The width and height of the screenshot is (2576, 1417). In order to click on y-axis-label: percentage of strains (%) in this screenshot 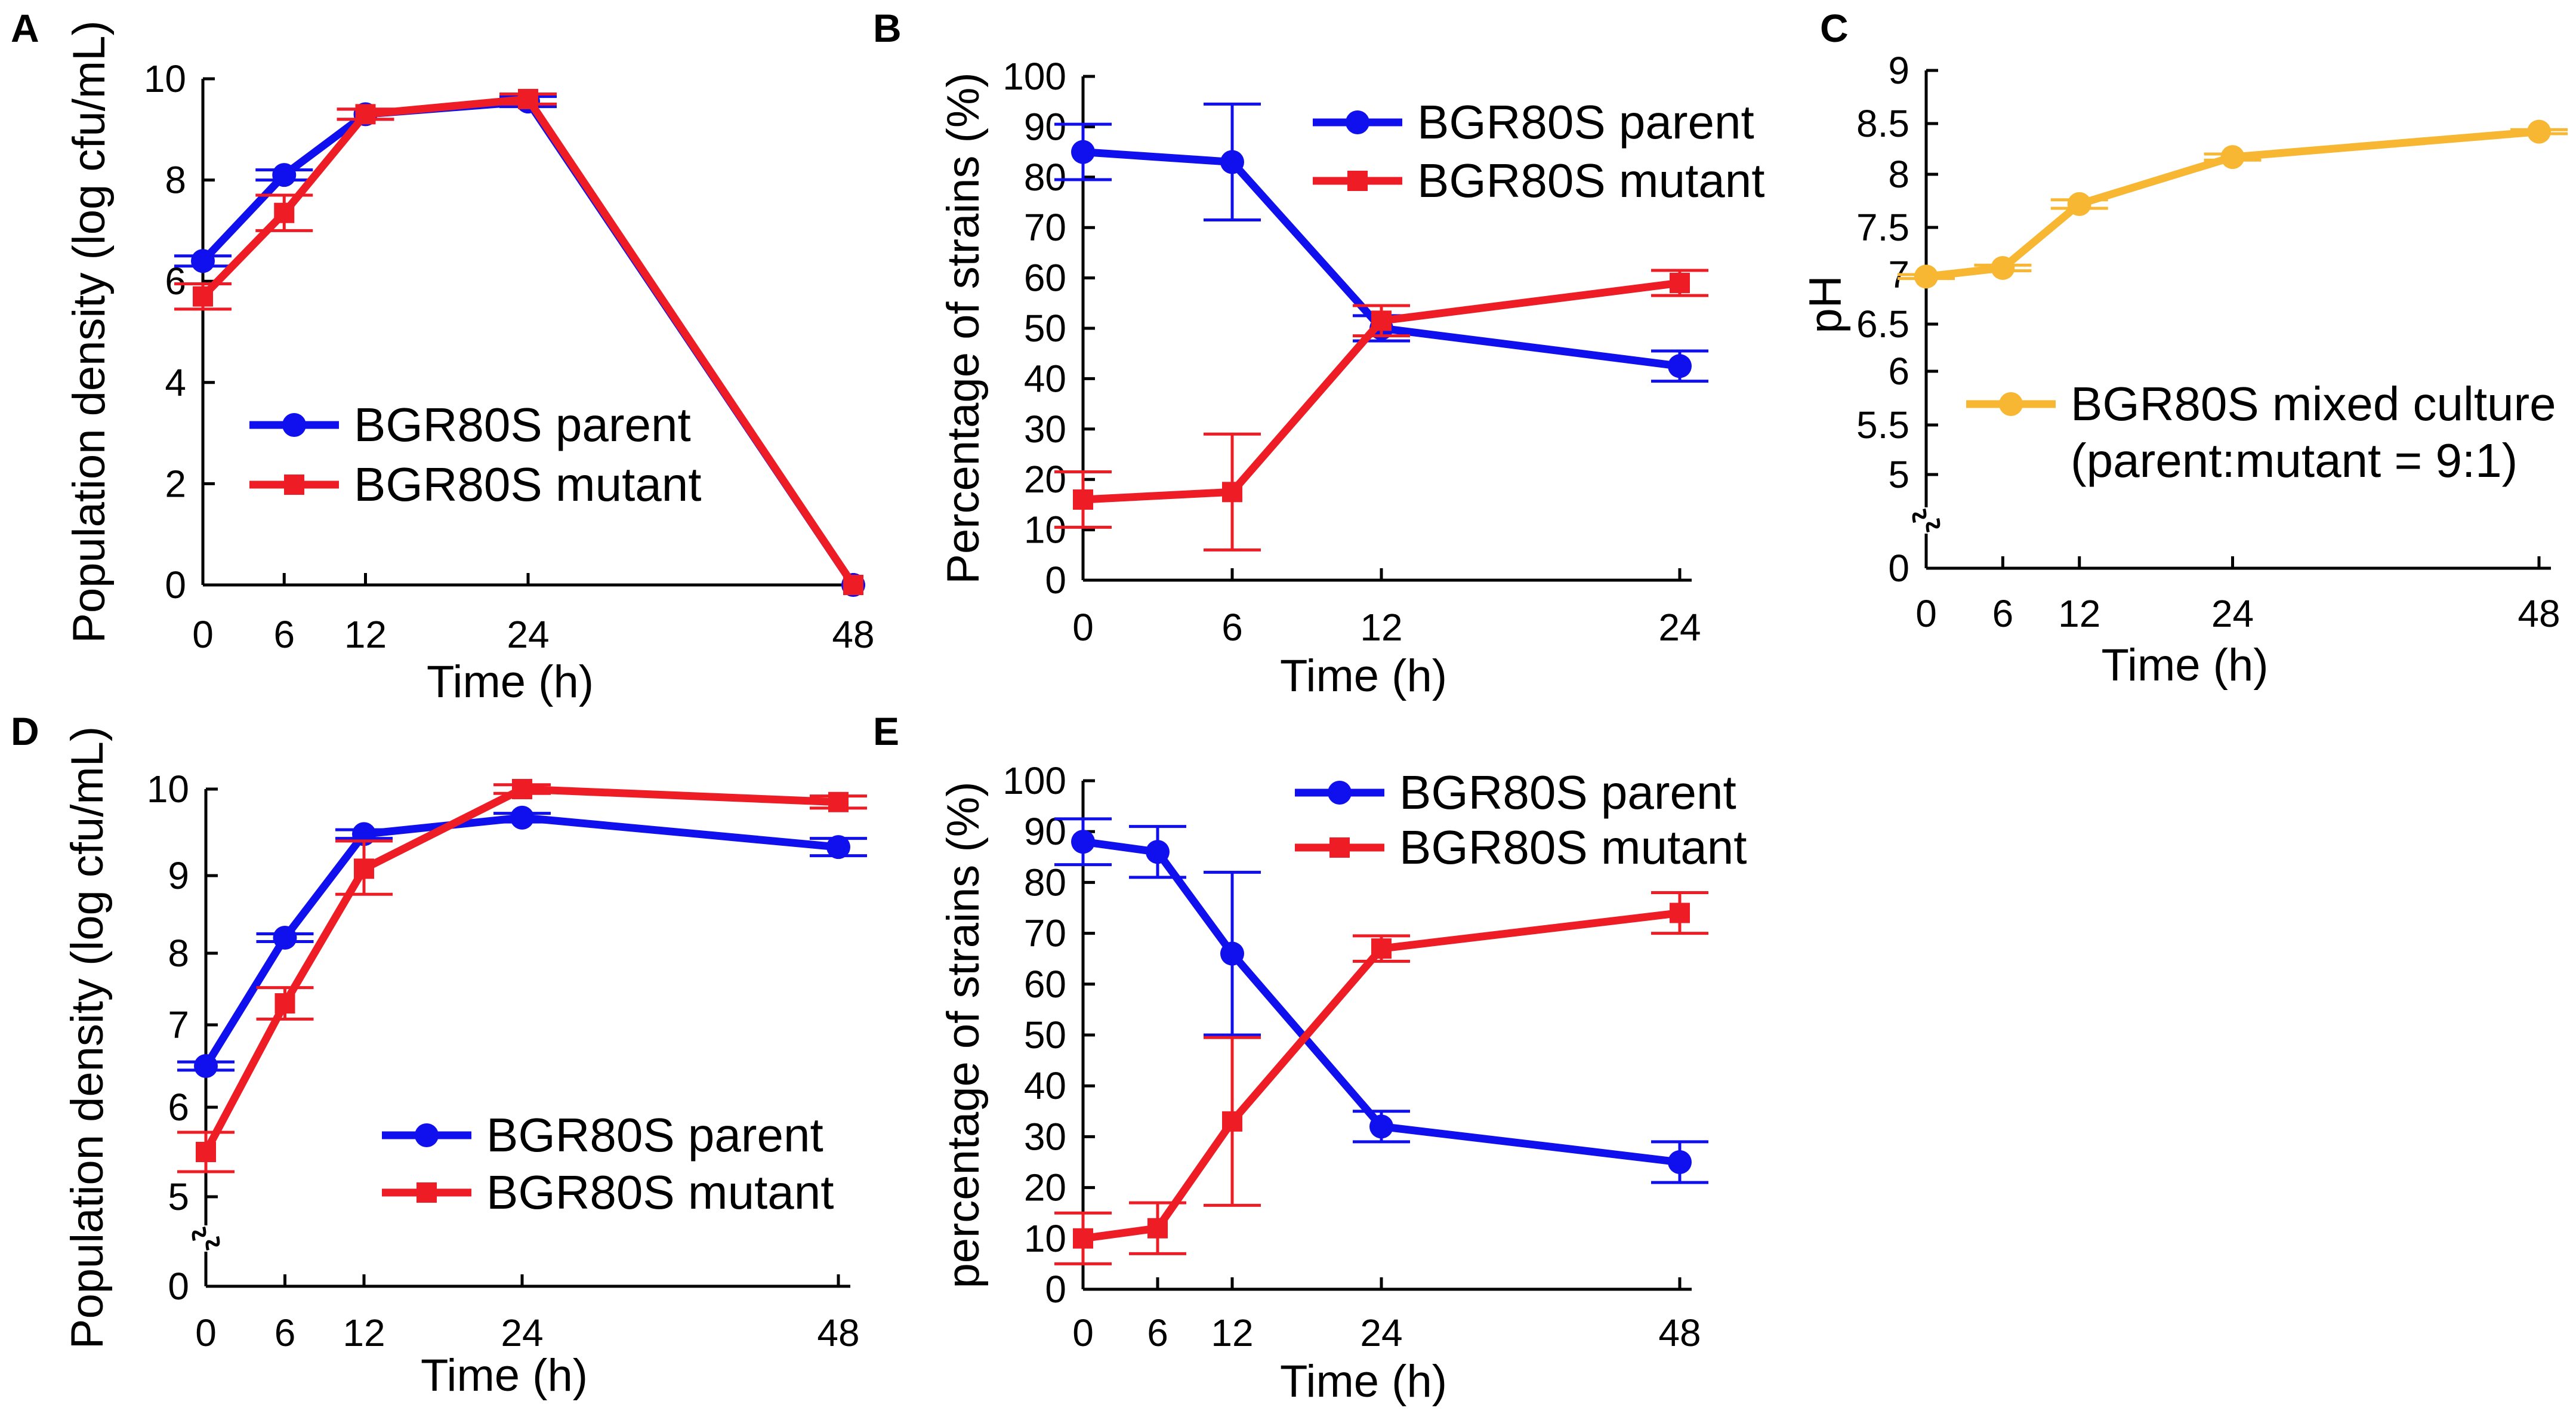, I will do `click(964, 1034)`.